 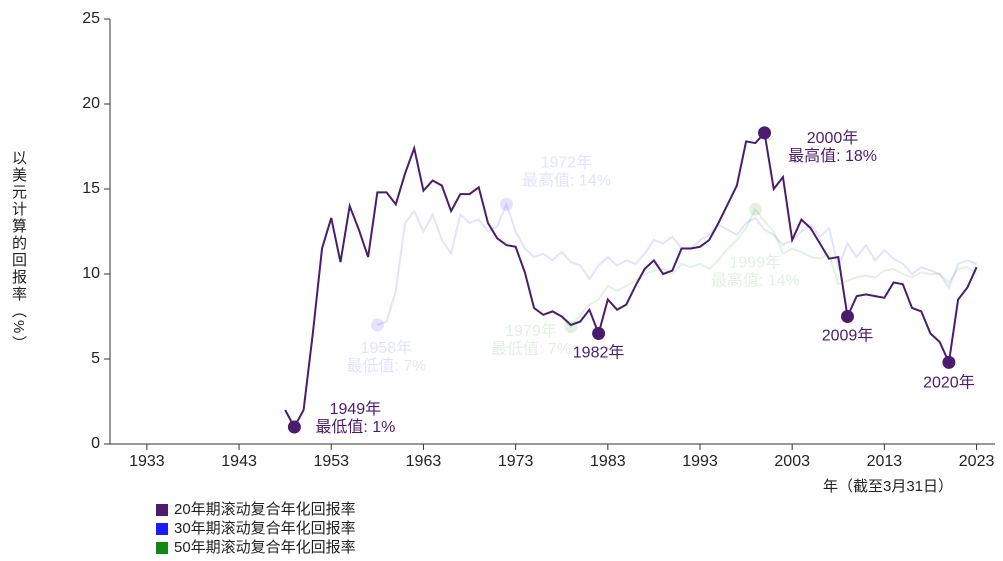 I want to click on annotation-text: 1972年, so click(x=567, y=163).